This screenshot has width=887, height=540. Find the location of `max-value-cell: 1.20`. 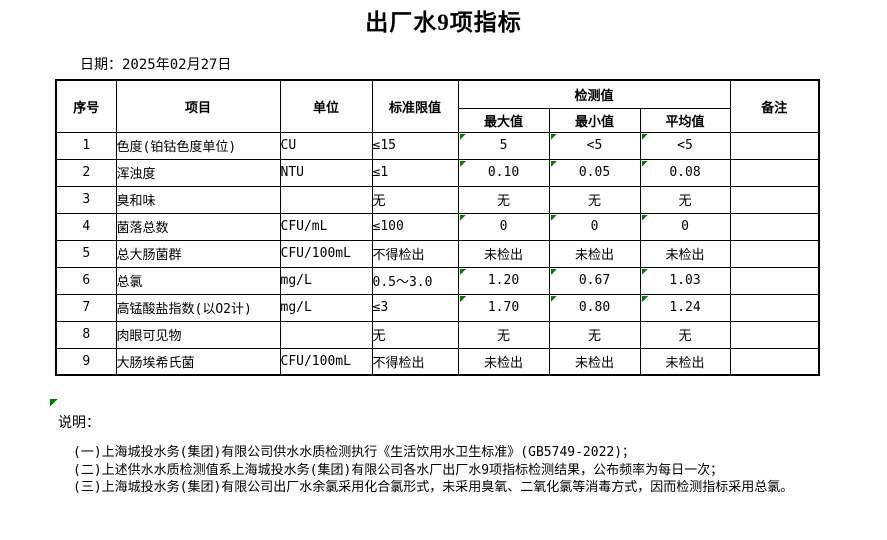

max-value-cell: 1.20 is located at coordinates (503, 280).